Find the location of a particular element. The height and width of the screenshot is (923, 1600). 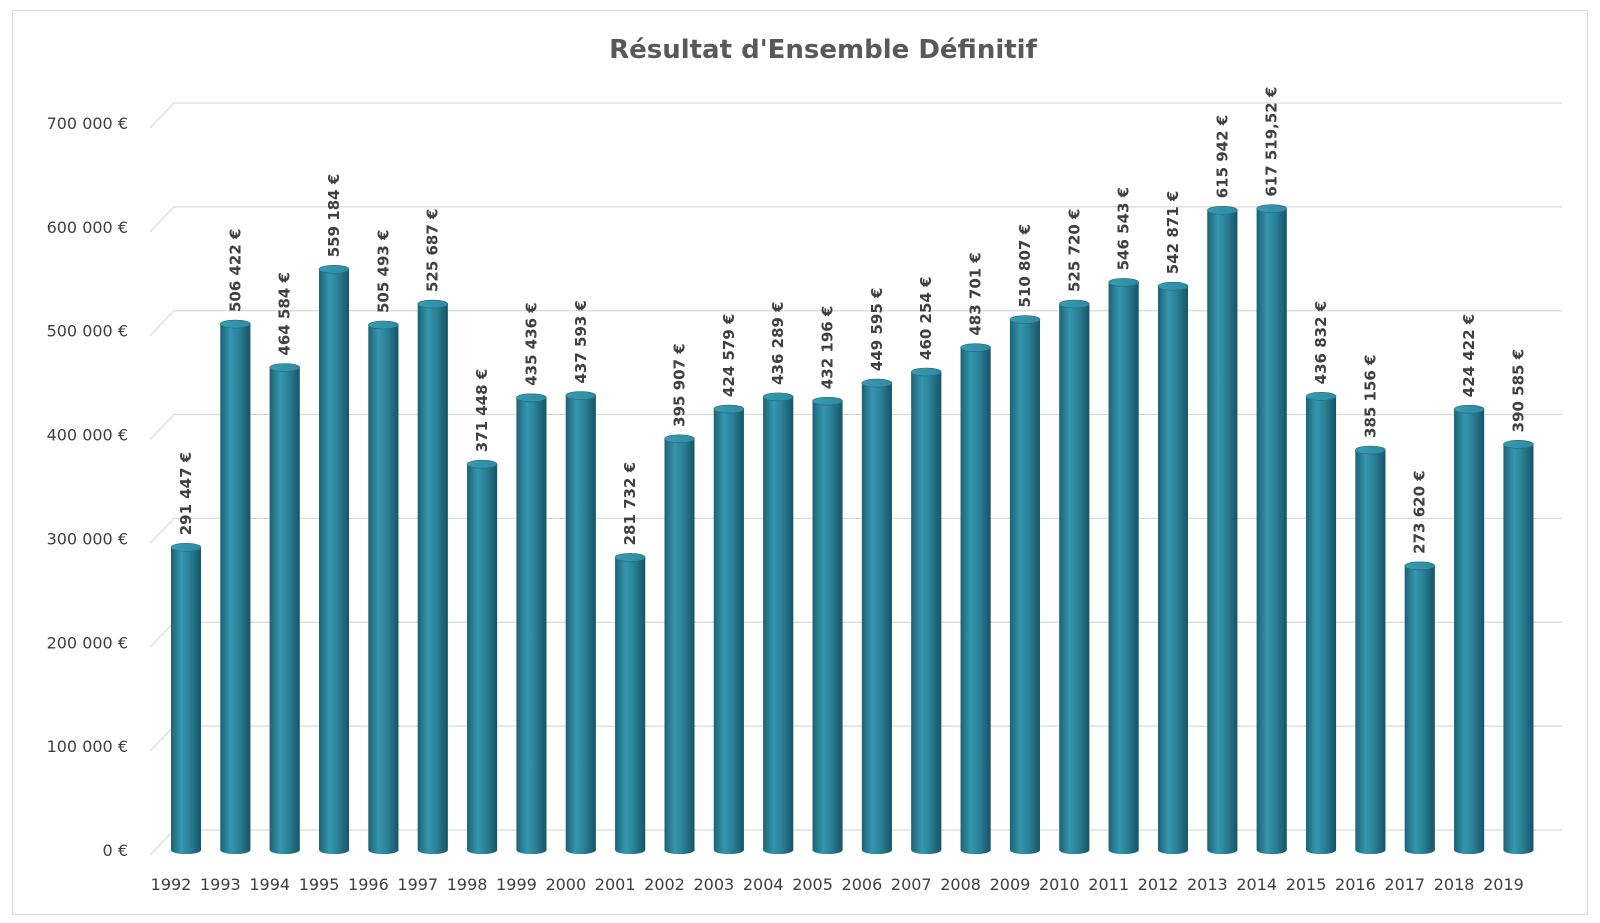

bar-2002 is located at coordinates (679, 644).